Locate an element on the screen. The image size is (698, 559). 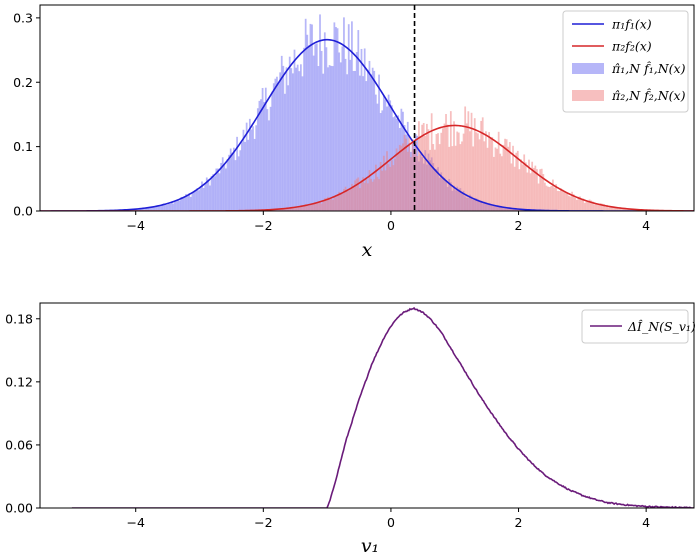
y-tick-label: 0.00 is located at coordinates (19, 508).